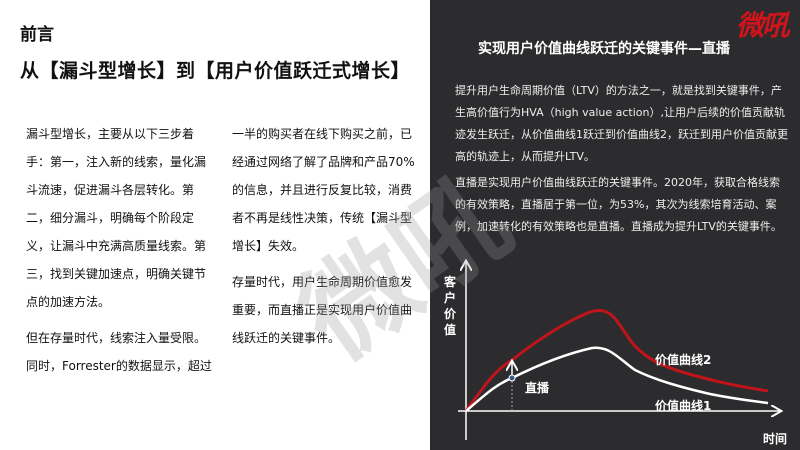 The height and width of the screenshot is (450, 800). Describe the element at coordinates (37, 35) in the screenshot. I see `heading: 前言` at that location.